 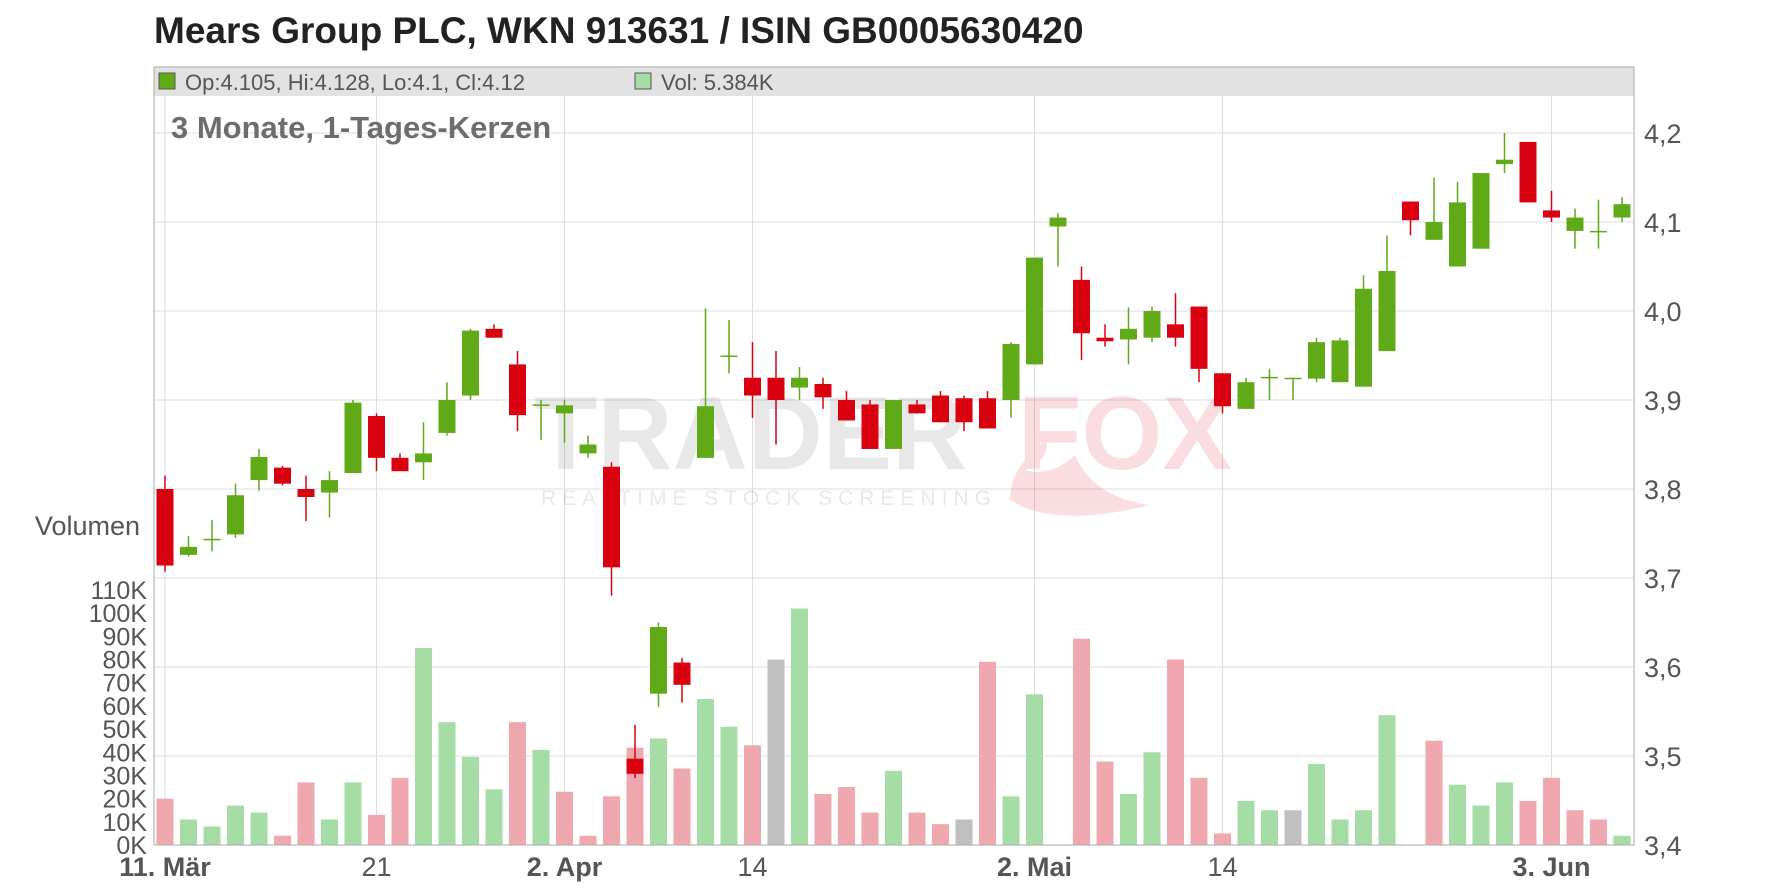 What do you see at coordinates (1663, 223) in the screenshot?
I see `price-tick-label: 4,1` at bounding box center [1663, 223].